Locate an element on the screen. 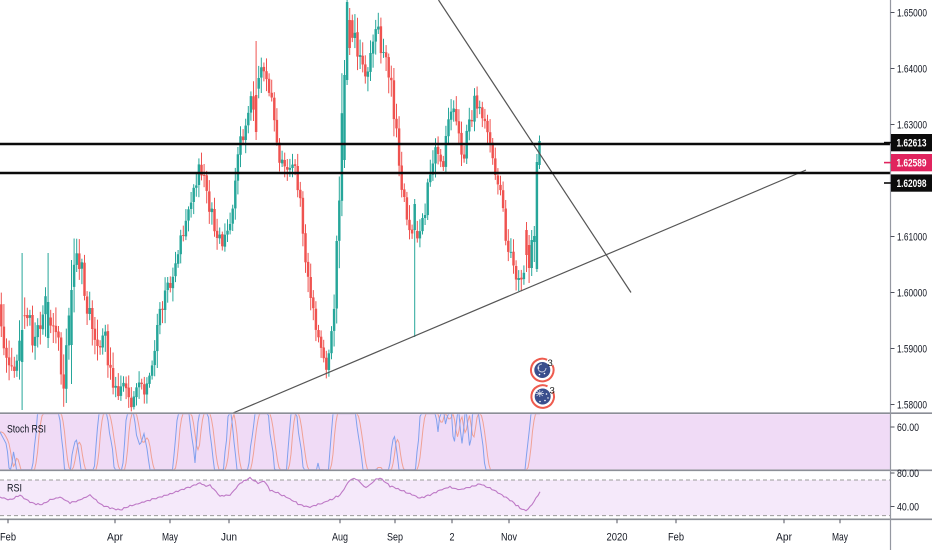 The height and width of the screenshot is (550, 932). svg-text: 1.58000 is located at coordinates (912, 406).